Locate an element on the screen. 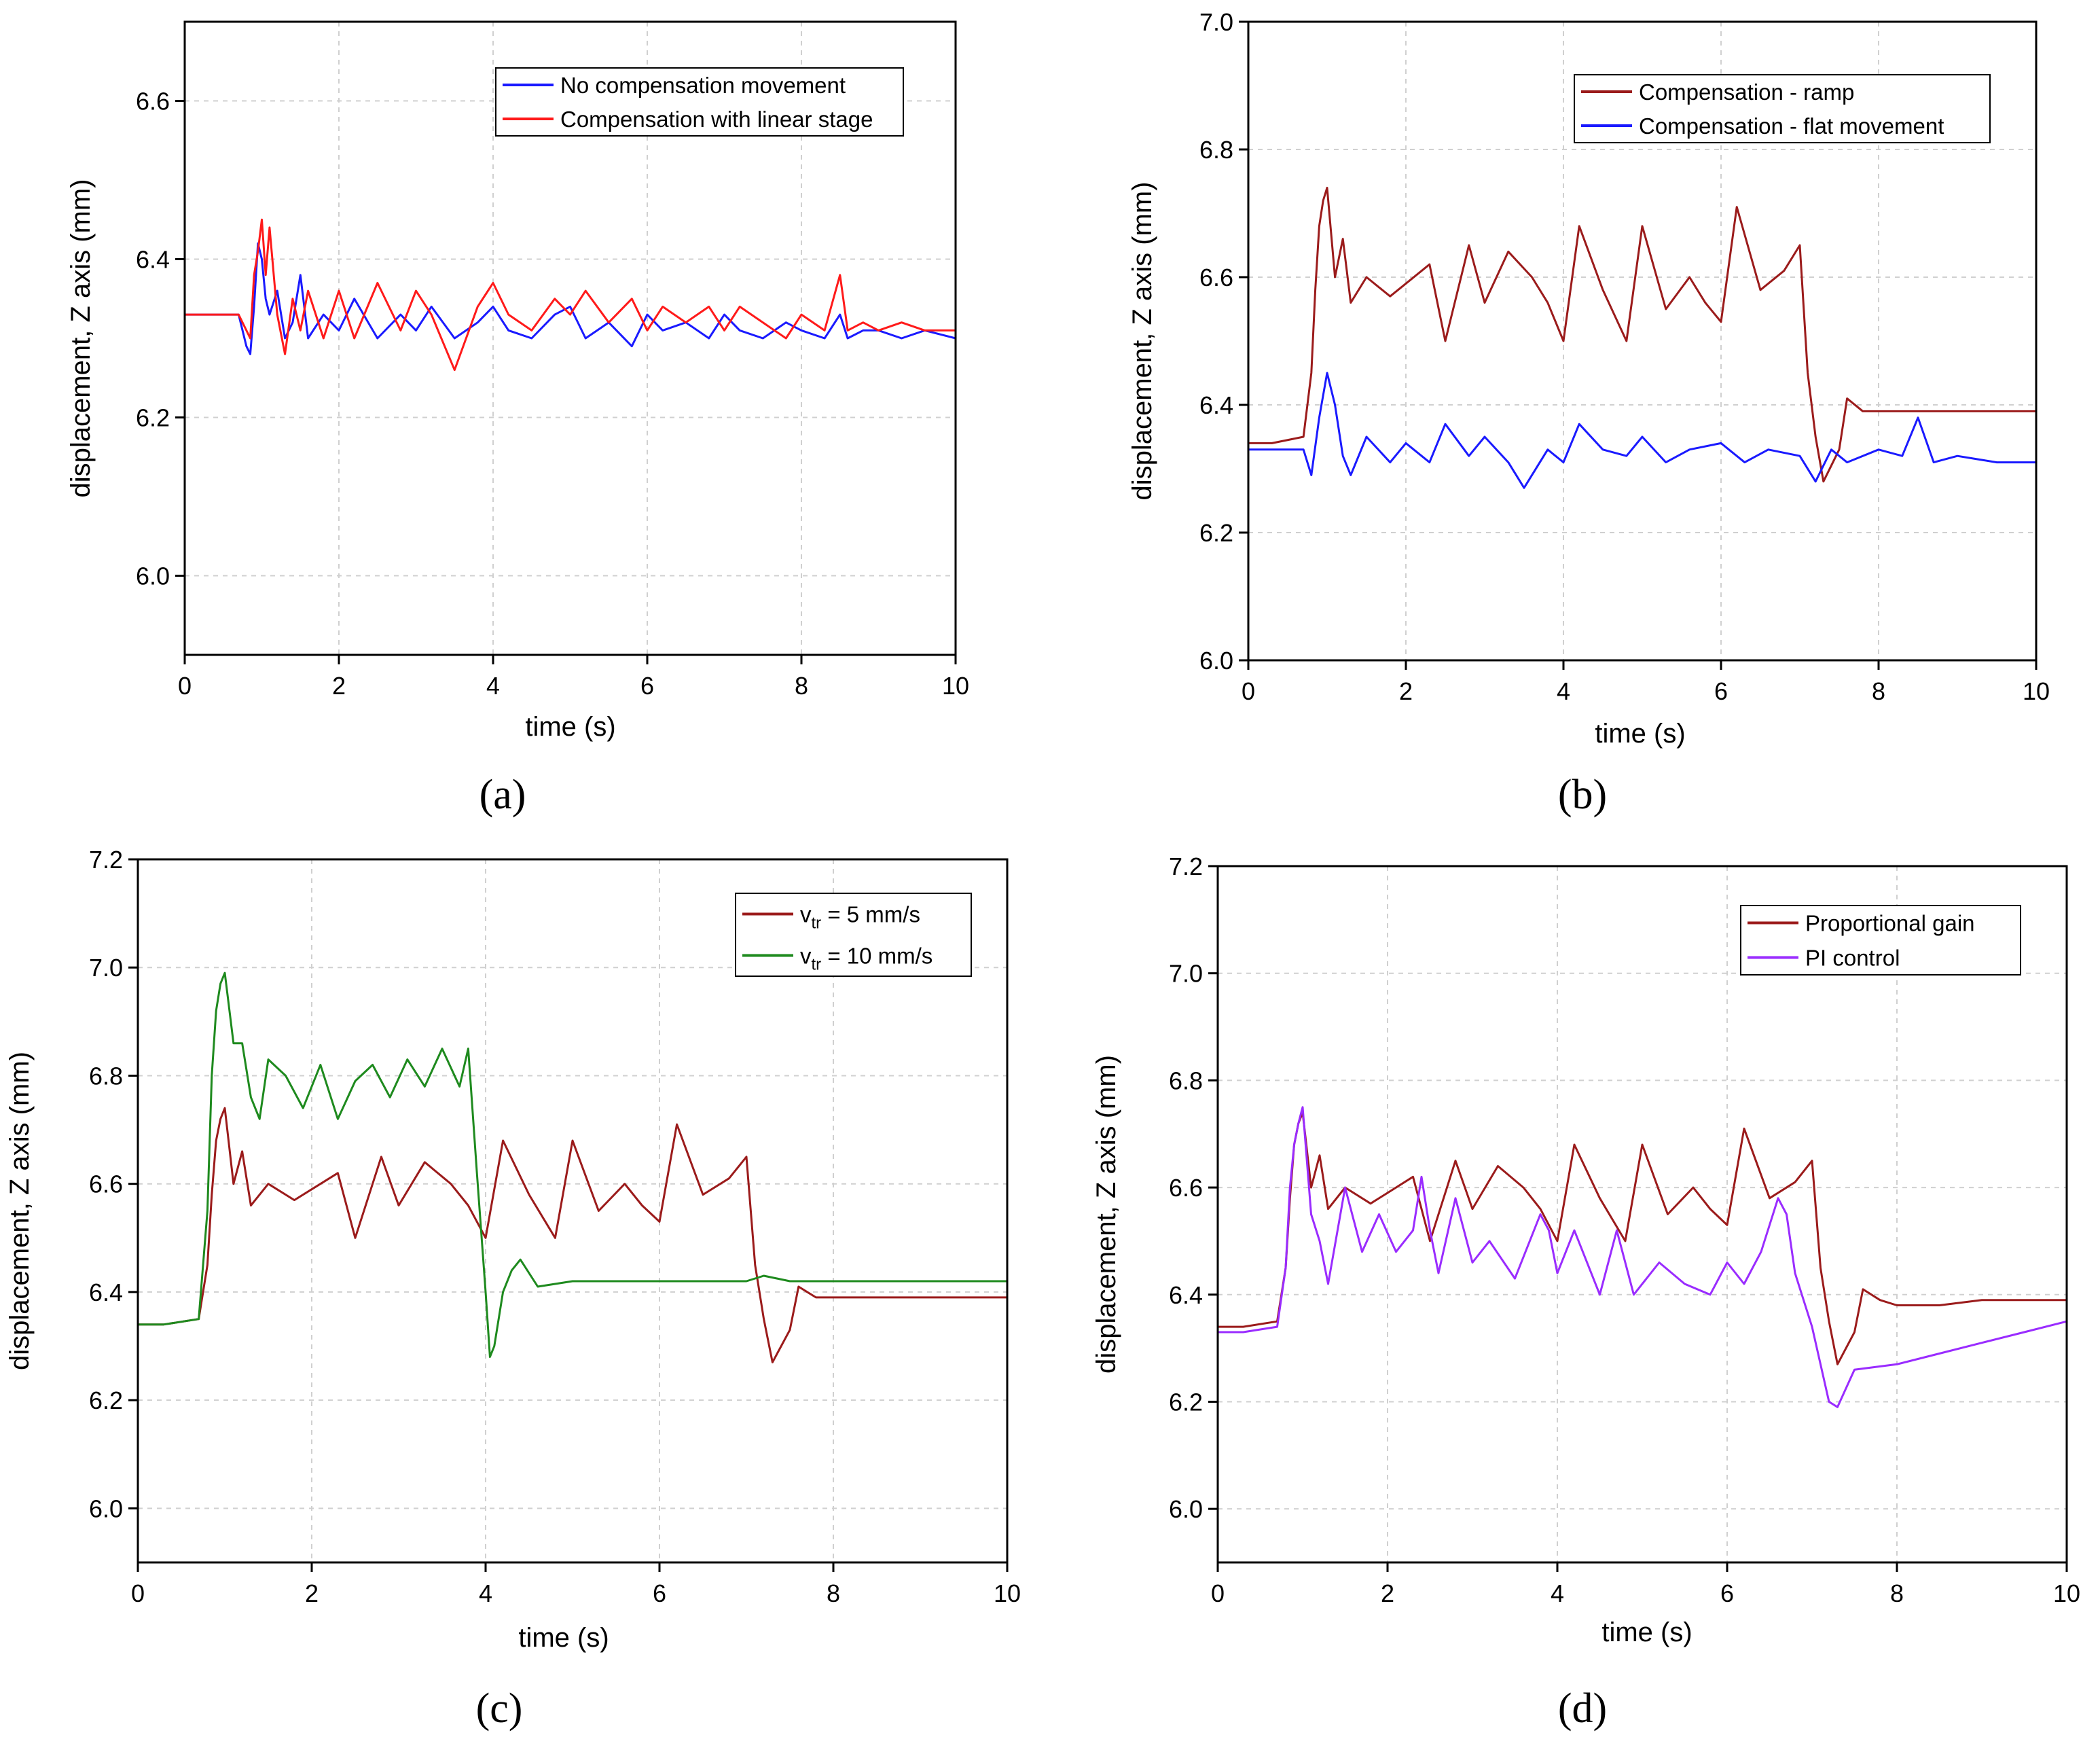  y-axis-title-d: displacement, Z axis (mm) is located at coordinates (1106, 1214).